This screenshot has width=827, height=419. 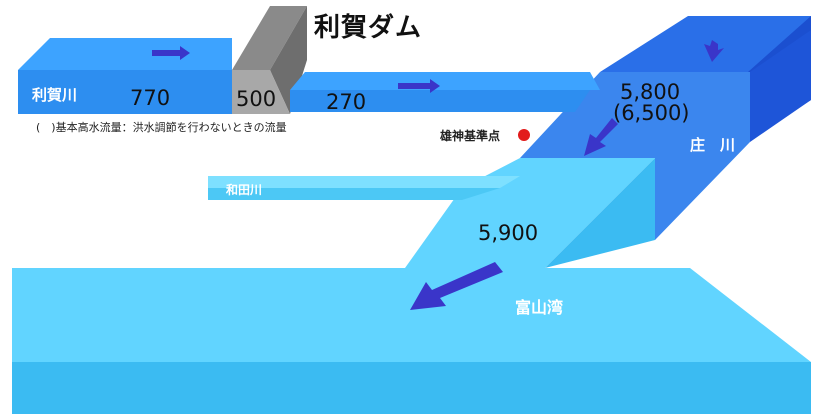 What do you see at coordinates (651, 113) in the screenshot?
I see `sho-basic-label: (6,500)` at bounding box center [651, 113].